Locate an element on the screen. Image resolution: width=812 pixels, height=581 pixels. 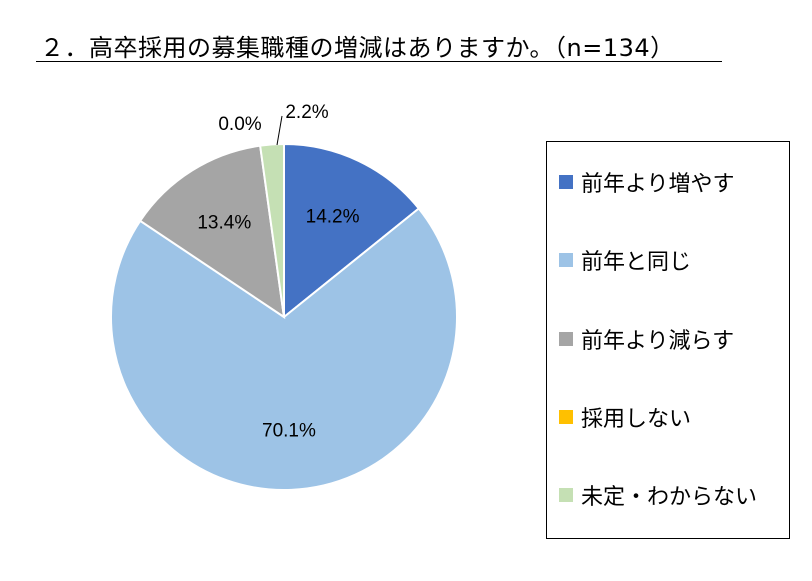
legend-label: 前年より増やす is located at coordinates (658, 184).